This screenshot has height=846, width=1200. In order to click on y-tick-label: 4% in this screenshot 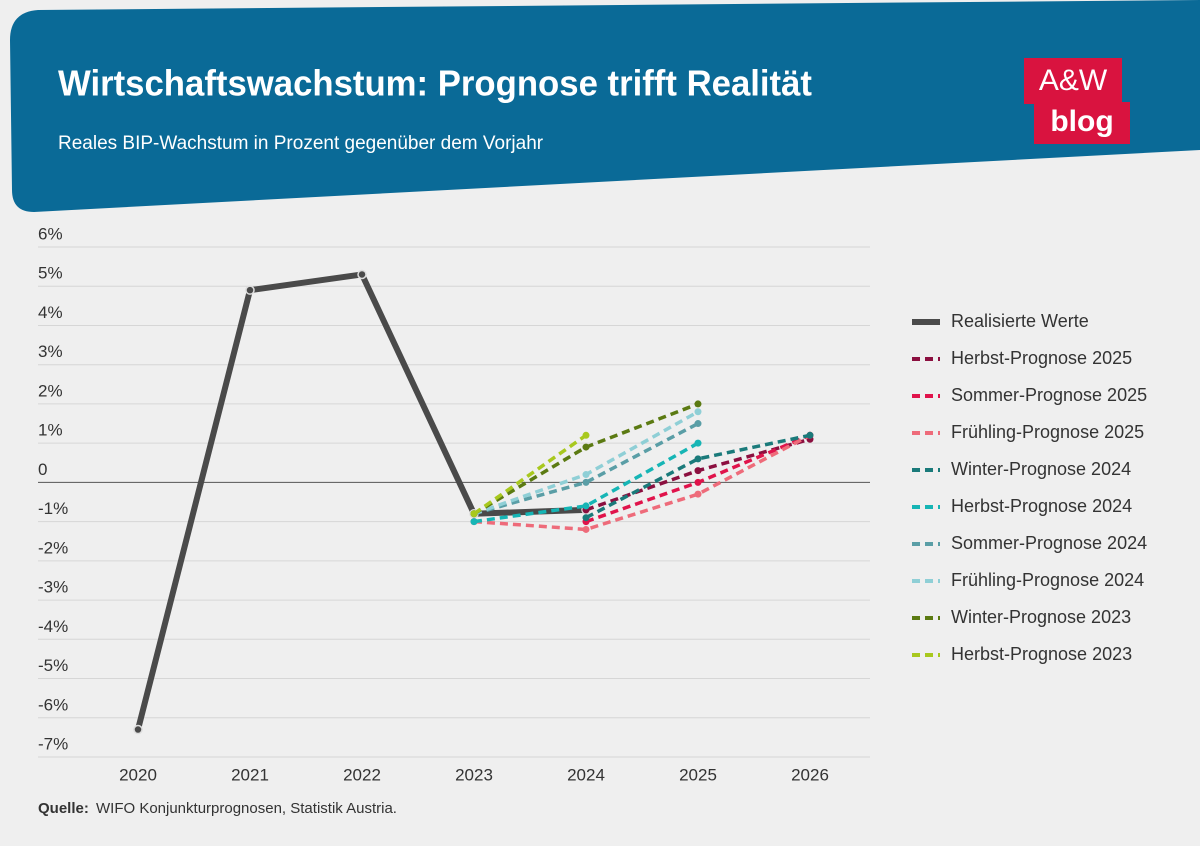, I will do `click(50, 312)`.